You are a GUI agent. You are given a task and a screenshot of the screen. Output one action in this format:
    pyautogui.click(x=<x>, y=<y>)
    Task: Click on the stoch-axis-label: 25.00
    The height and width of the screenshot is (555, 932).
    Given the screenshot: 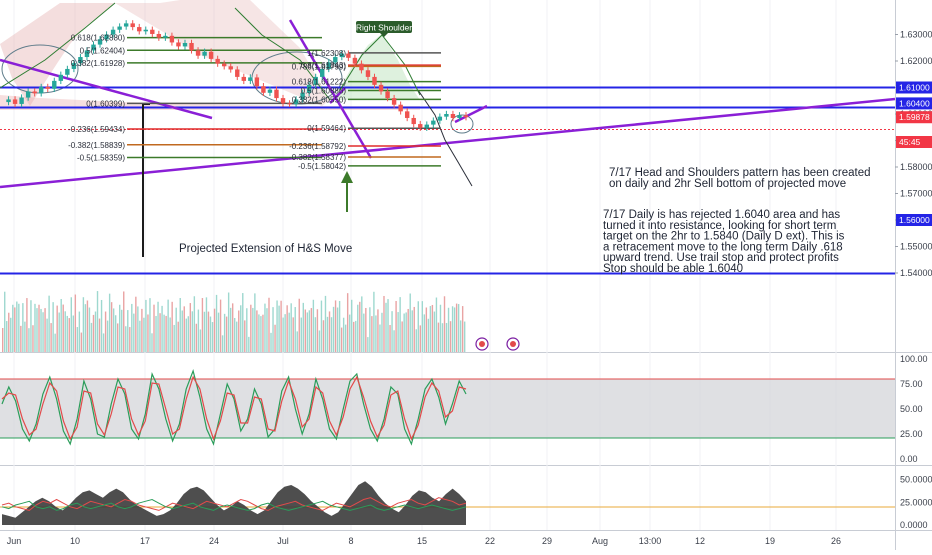 What is the action you would take?
    pyautogui.click(x=911, y=434)
    